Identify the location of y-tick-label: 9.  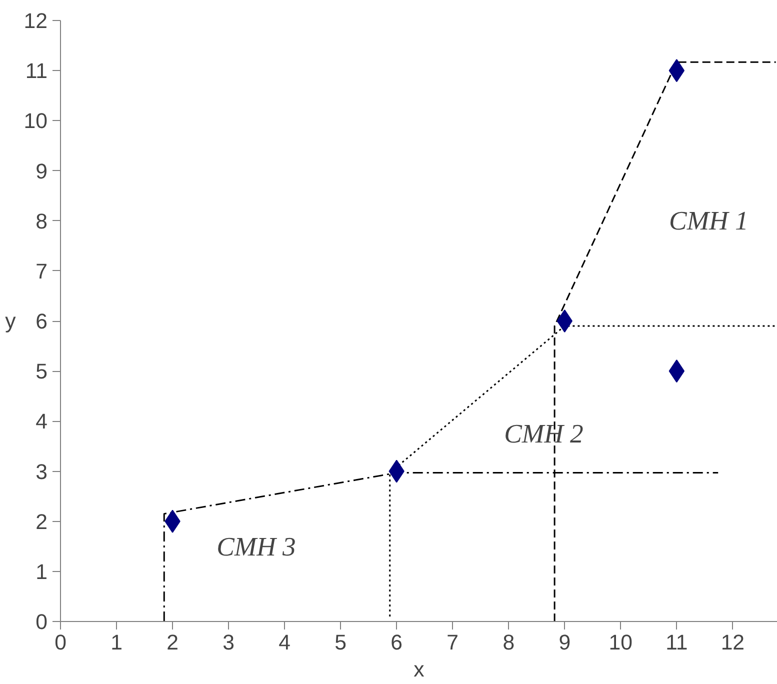
(42, 171).